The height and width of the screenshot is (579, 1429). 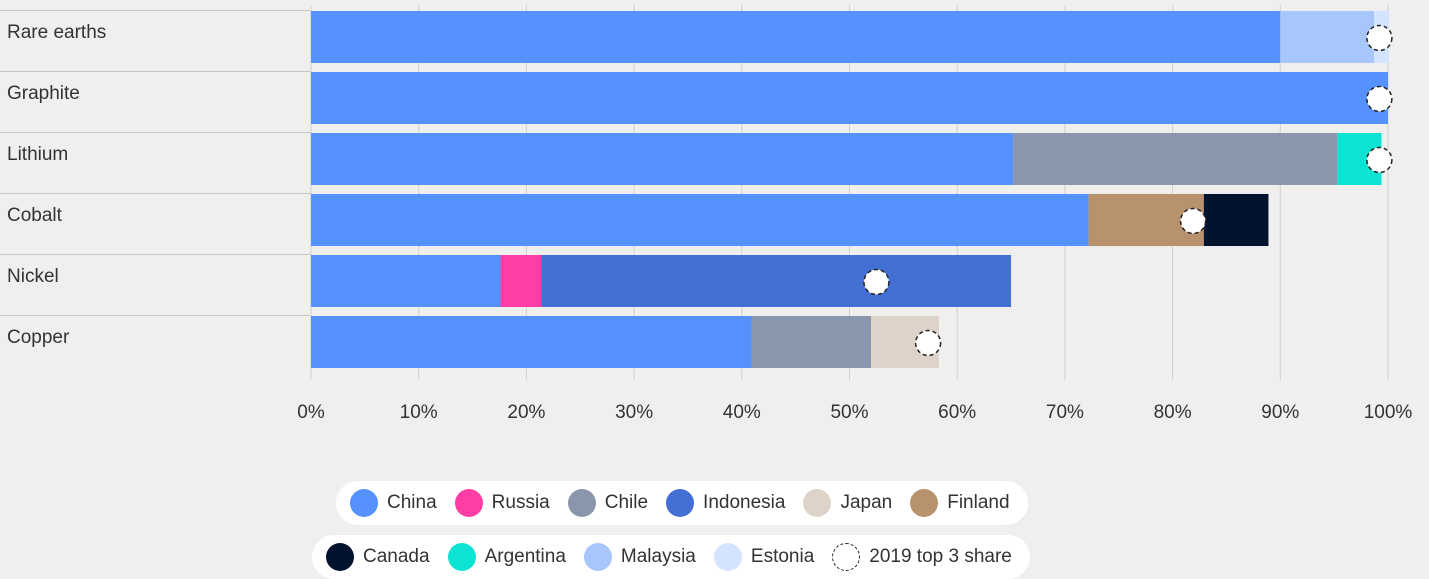 I want to click on category-label-graphite: Graphite, so click(x=43, y=93).